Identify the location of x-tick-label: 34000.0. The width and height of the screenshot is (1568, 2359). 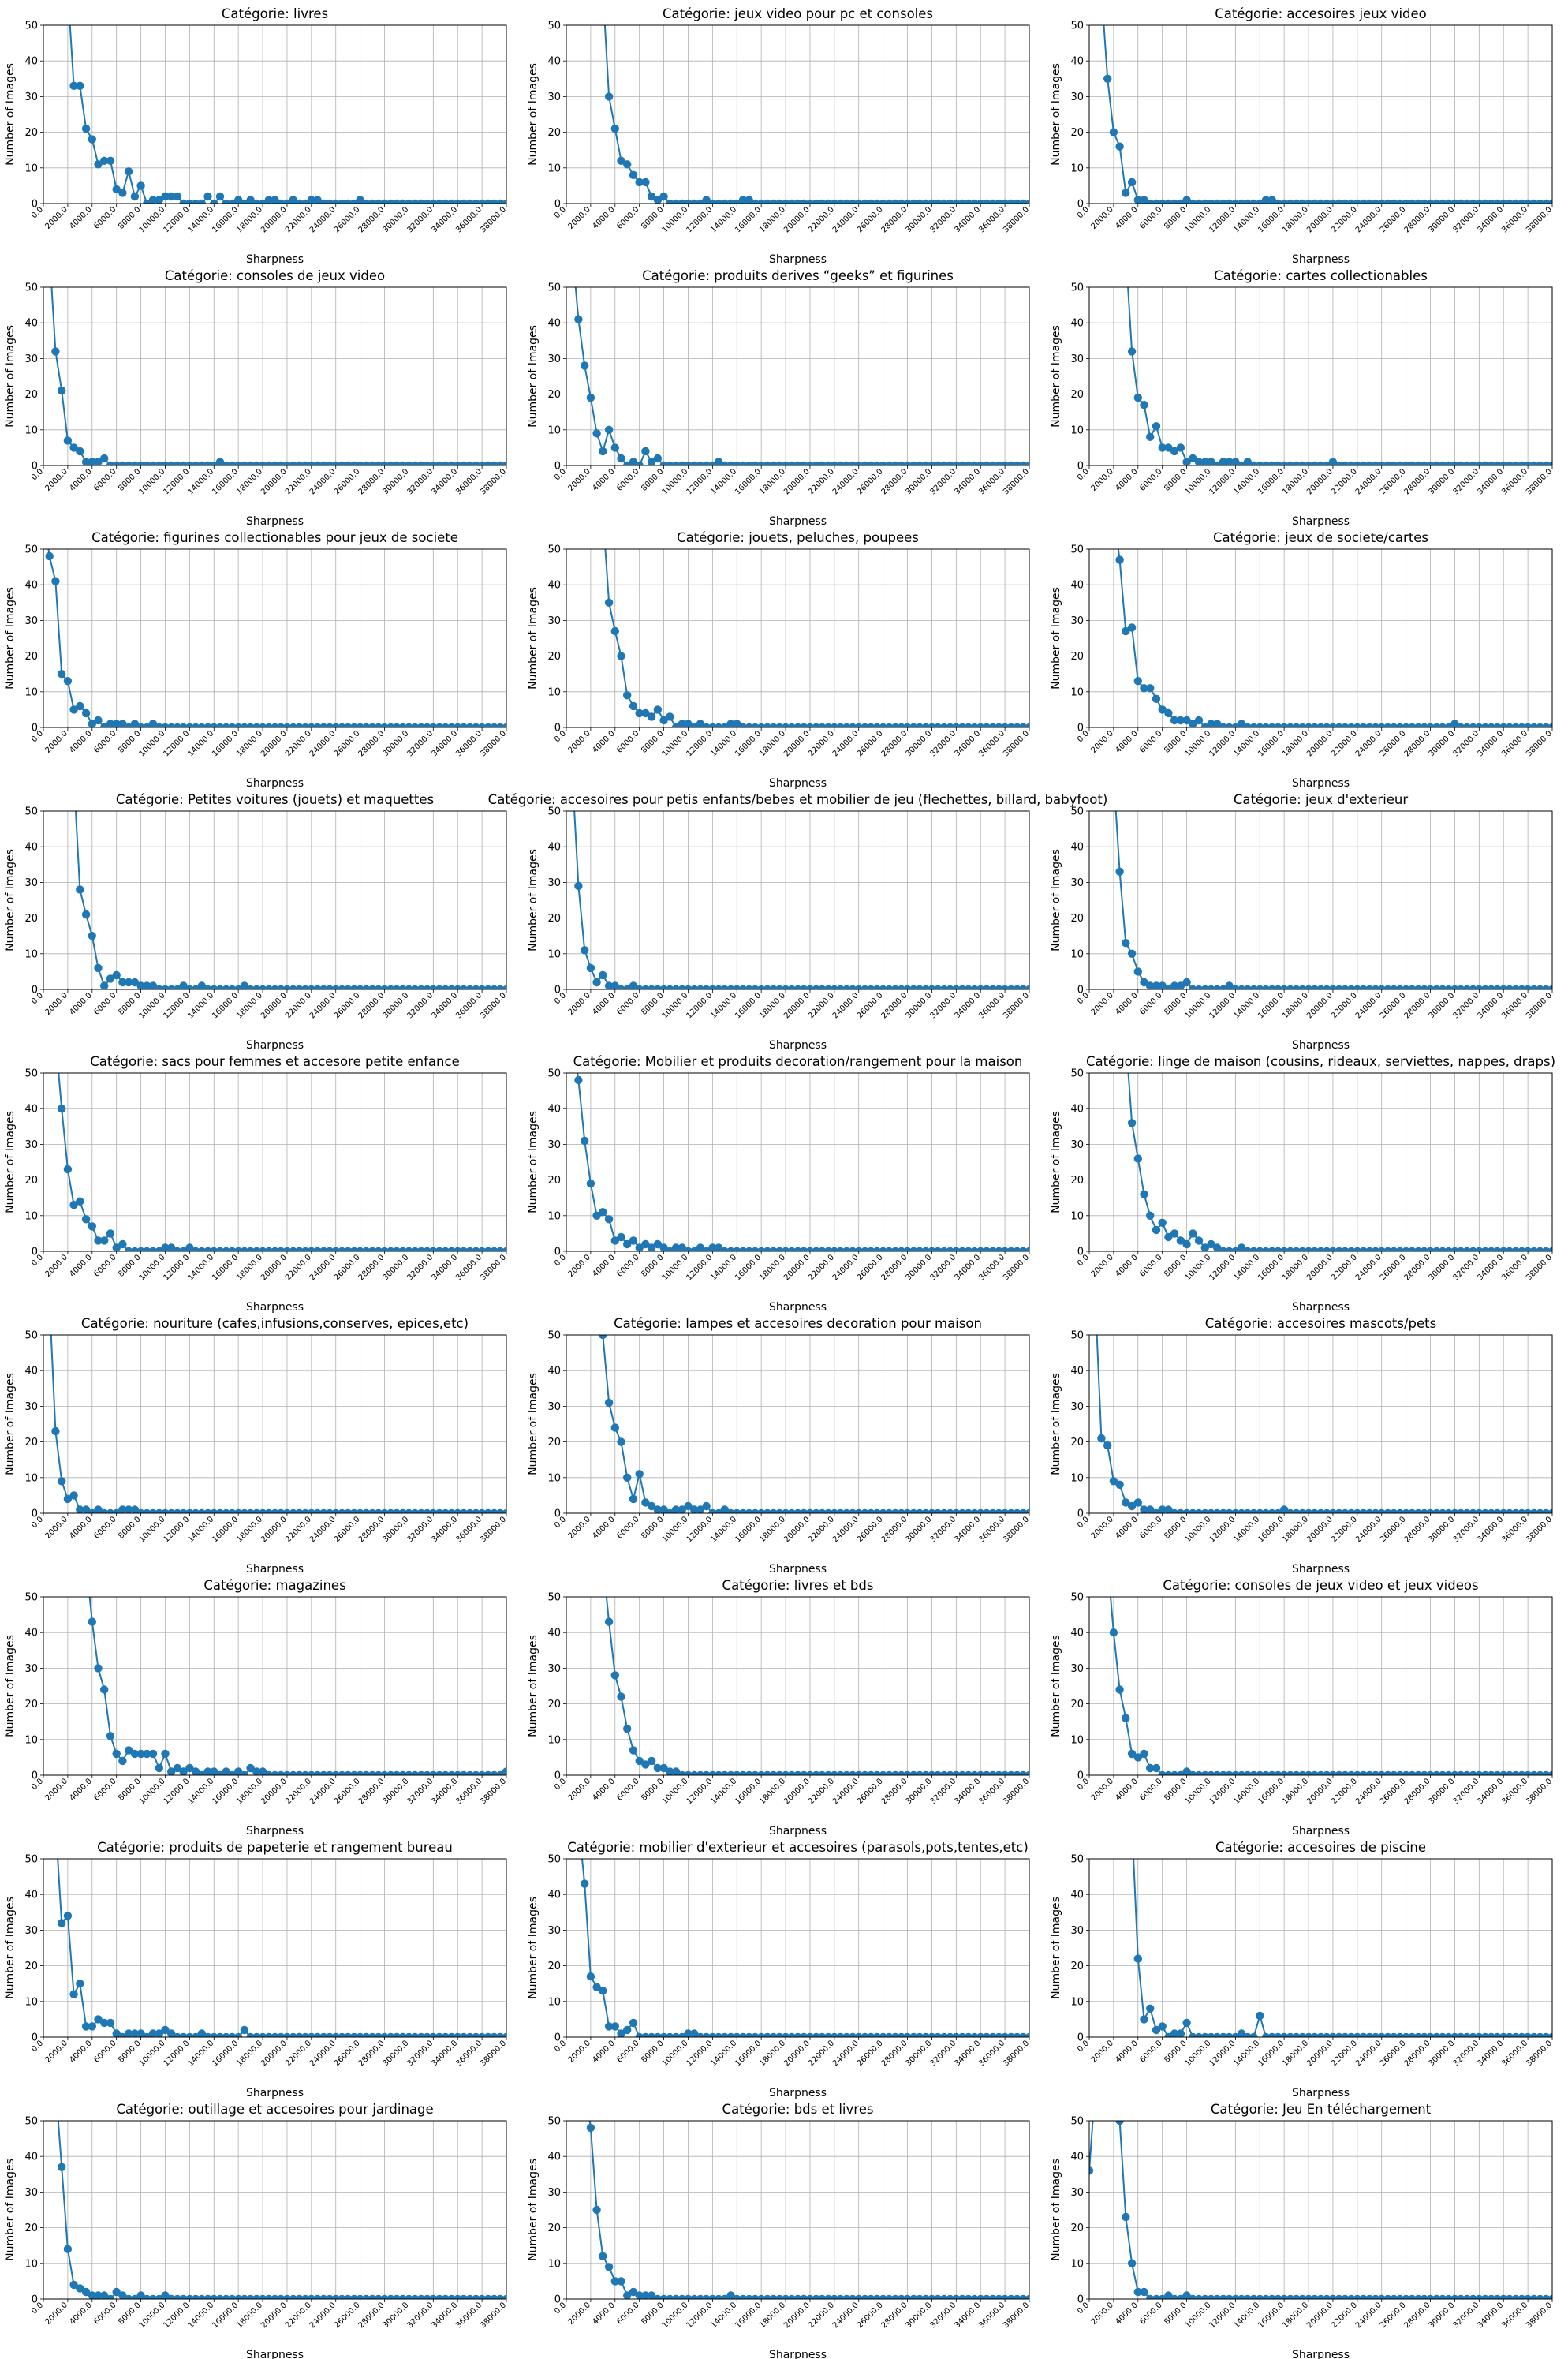
(1490, 1791).